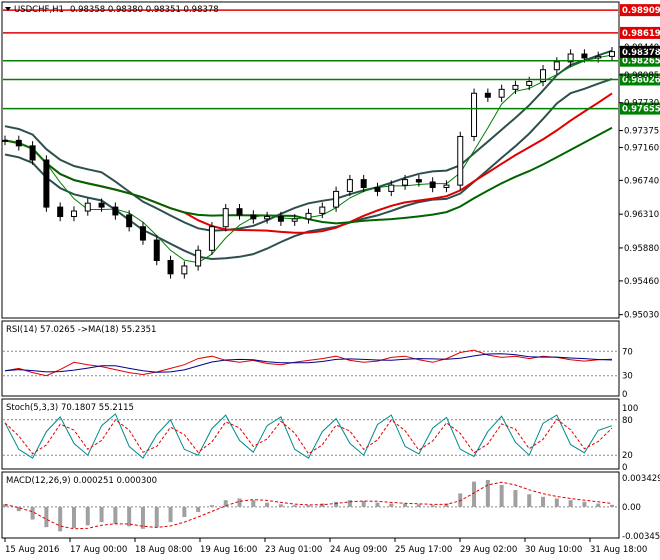 This screenshot has height=560, width=660. Describe the element at coordinates (627, 377) in the screenshot. I see `indicator-tick-label: 30` at that location.